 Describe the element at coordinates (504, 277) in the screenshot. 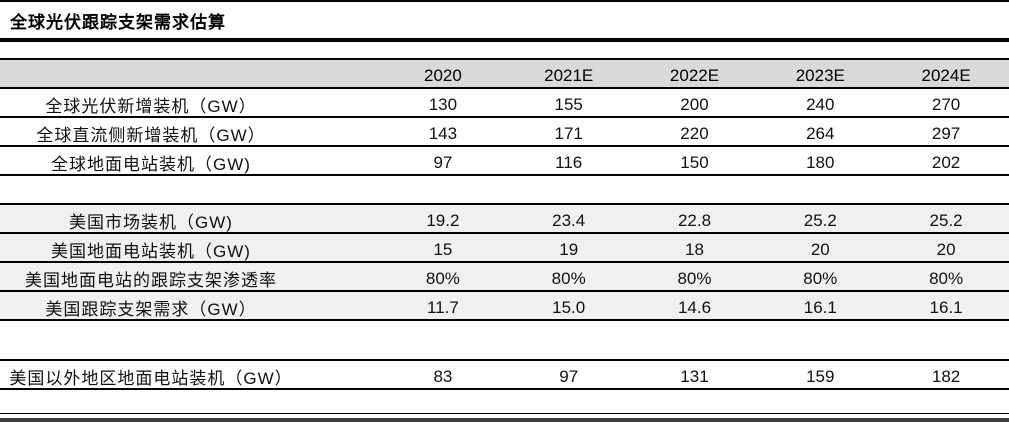

I see `table-row: 美国地面电站的跟踪支架渗透率 80% 80% 80% 80% 80%` at that location.